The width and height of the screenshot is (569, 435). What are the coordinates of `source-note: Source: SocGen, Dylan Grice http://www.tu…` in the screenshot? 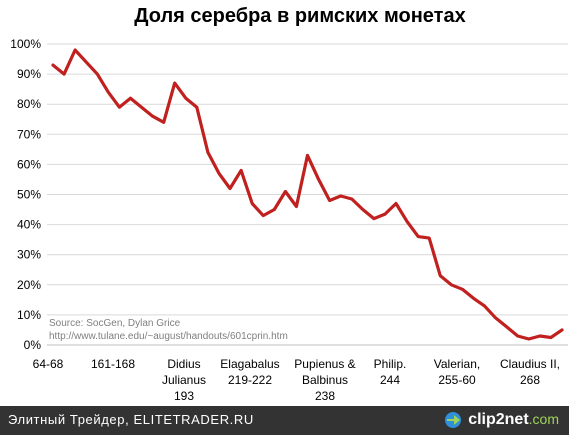 It's located at (168, 330).